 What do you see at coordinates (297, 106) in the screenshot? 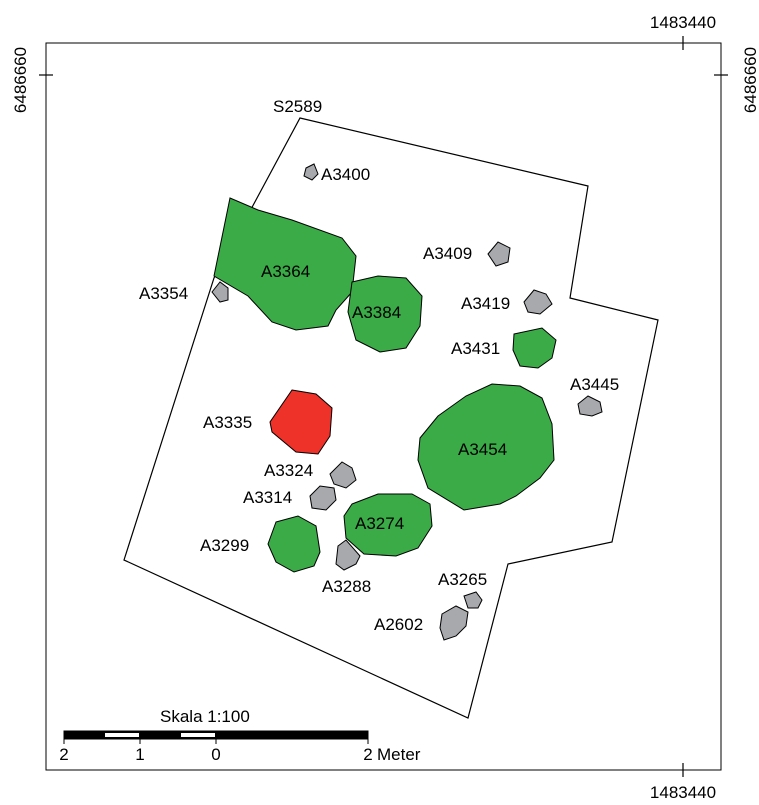
I see `trench-label: S2589` at bounding box center [297, 106].